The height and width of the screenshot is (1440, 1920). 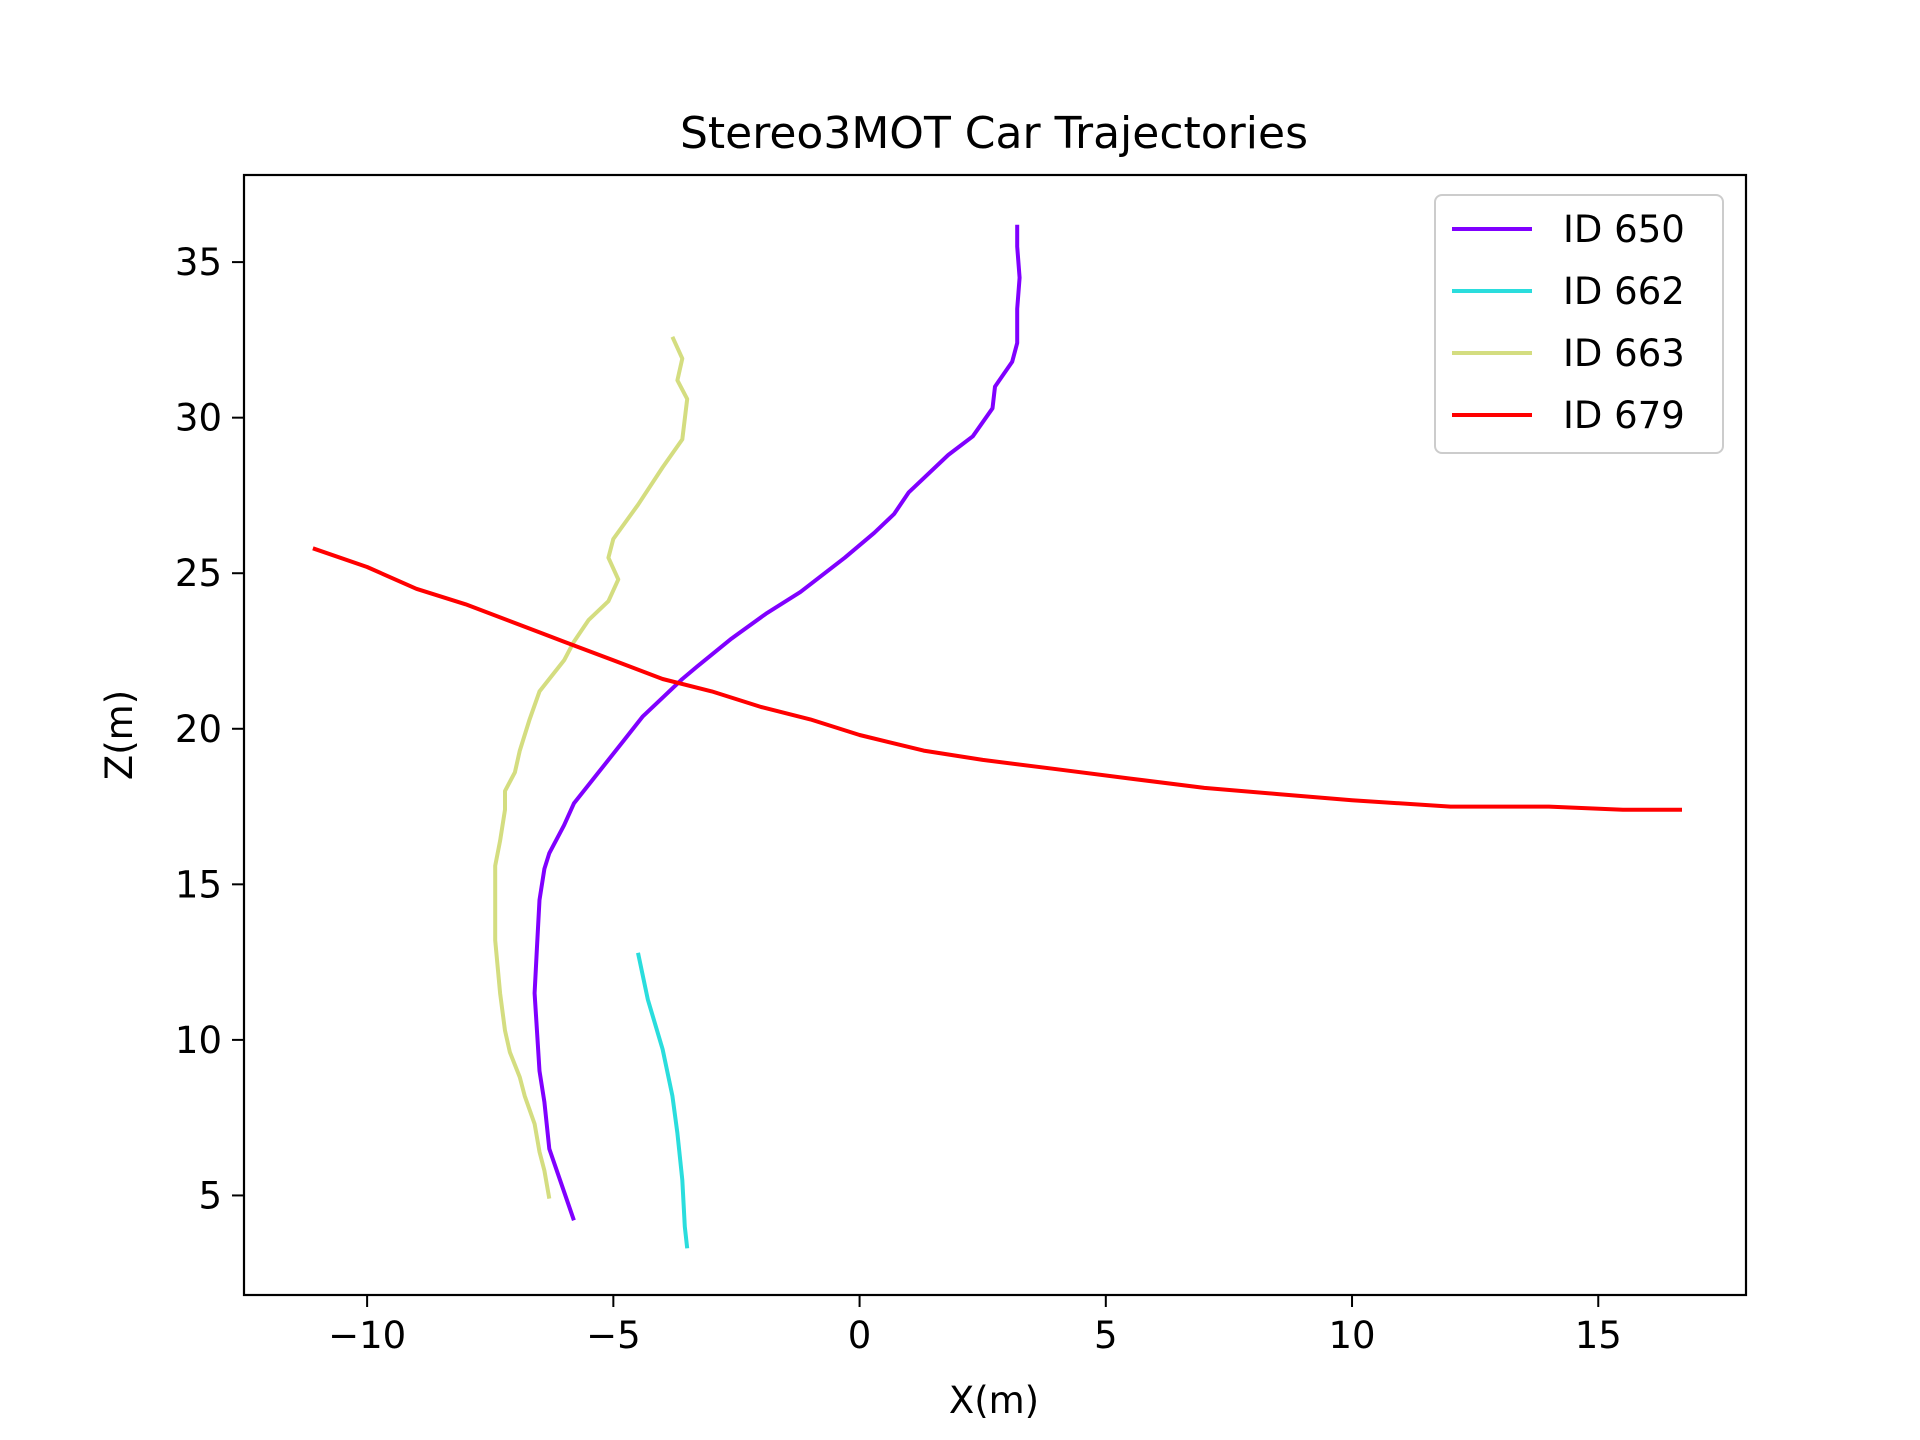 What do you see at coordinates (1351, 1335) in the screenshot?
I see `x-tick-label: 10` at bounding box center [1351, 1335].